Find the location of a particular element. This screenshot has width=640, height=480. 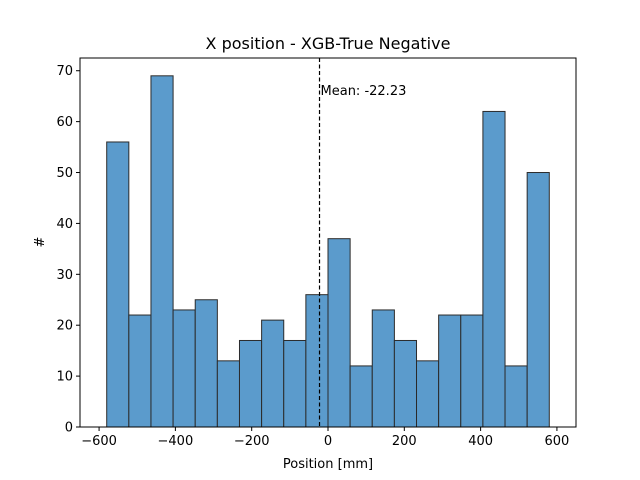

x-tick-label: 200 is located at coordinates (404, 441).